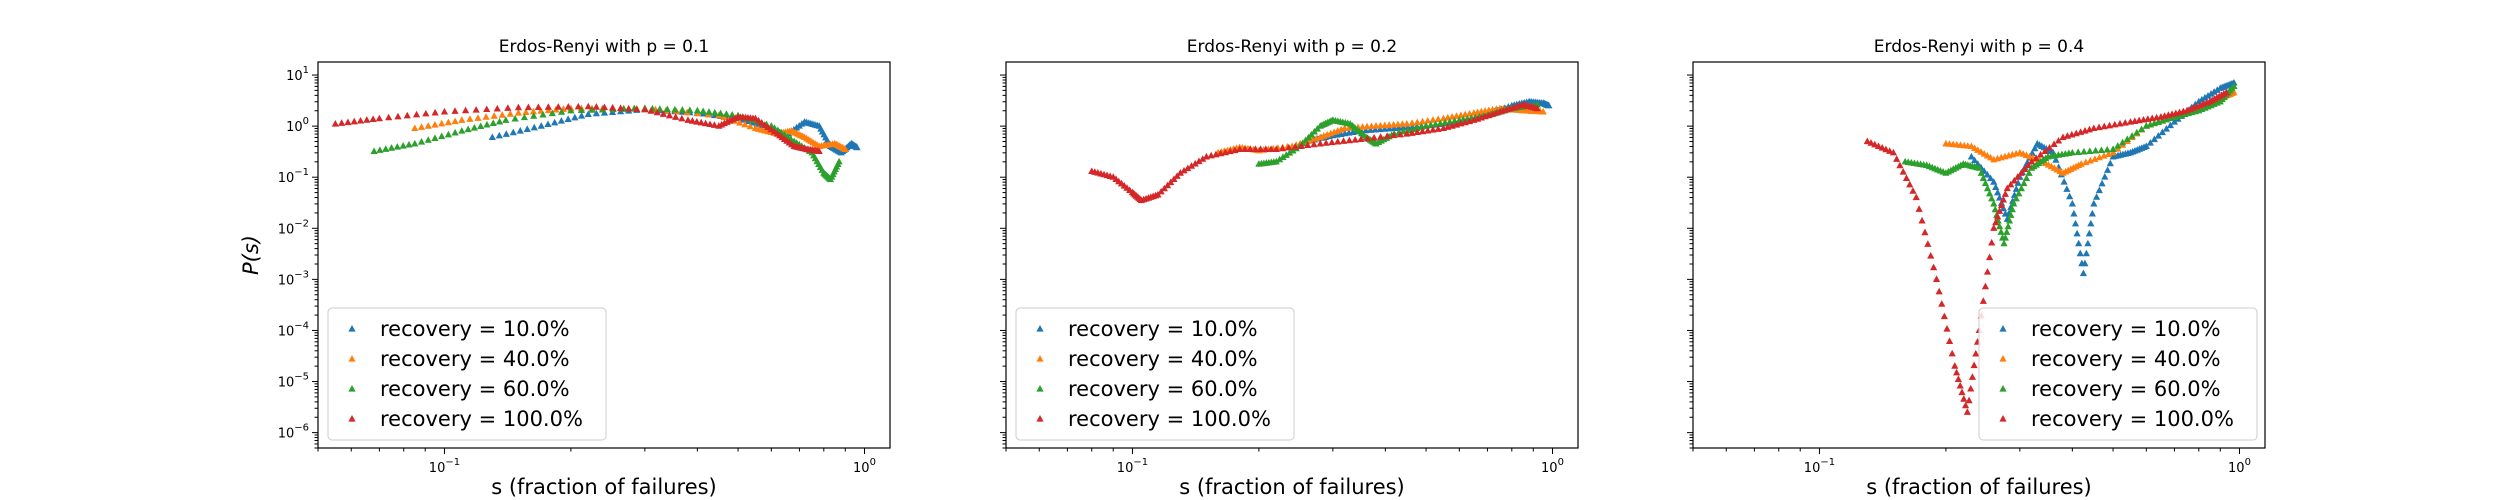  Describe the element at coordinates (864, 466) in the screenshot. I see `x-tick-label: 10⁰` at that location.